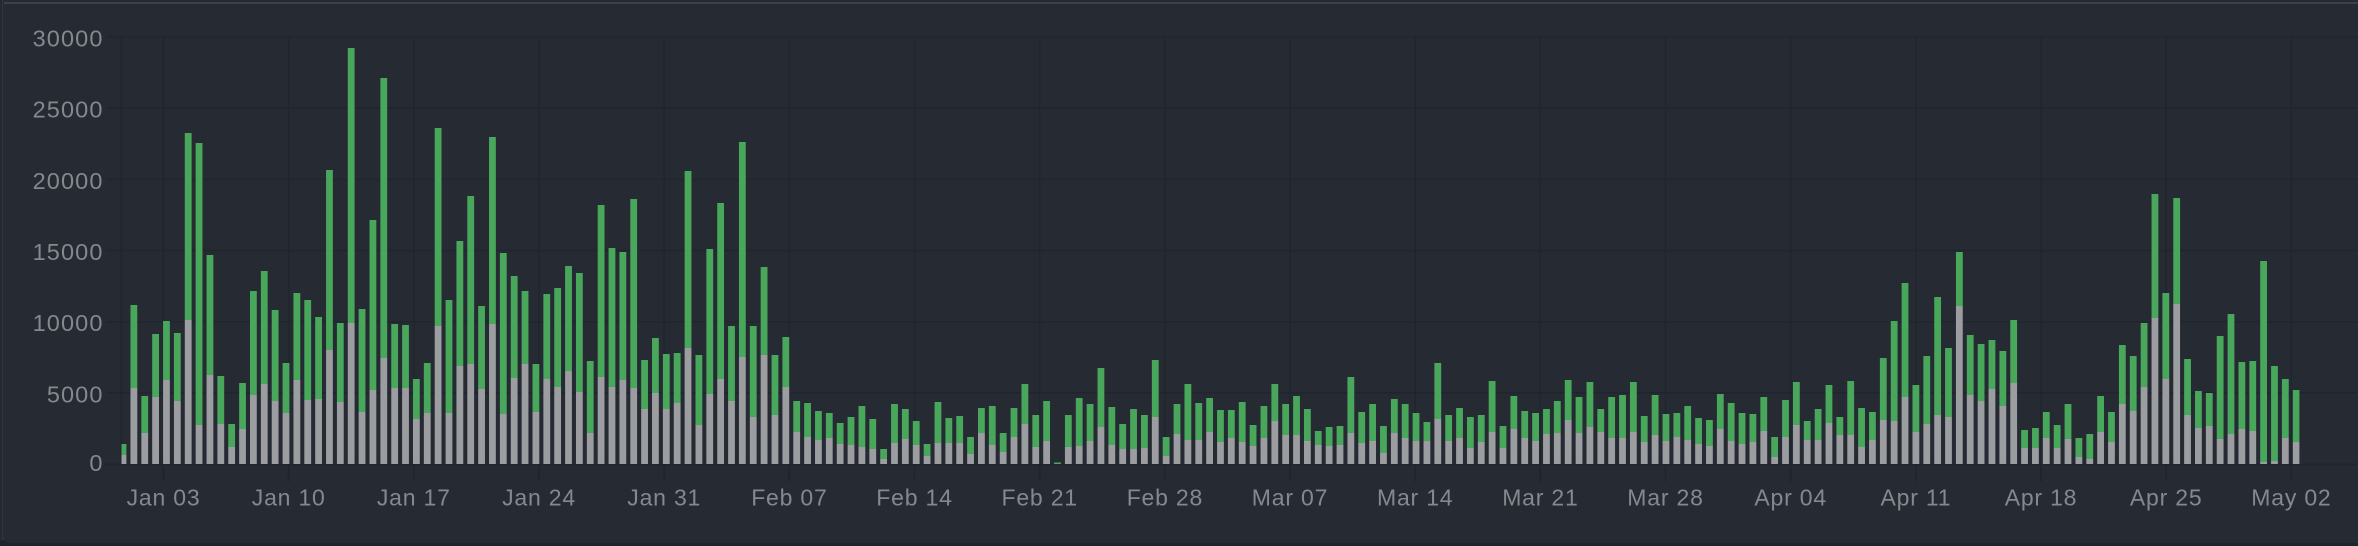  I want to click on svg-text: 0, so click(96, 463).